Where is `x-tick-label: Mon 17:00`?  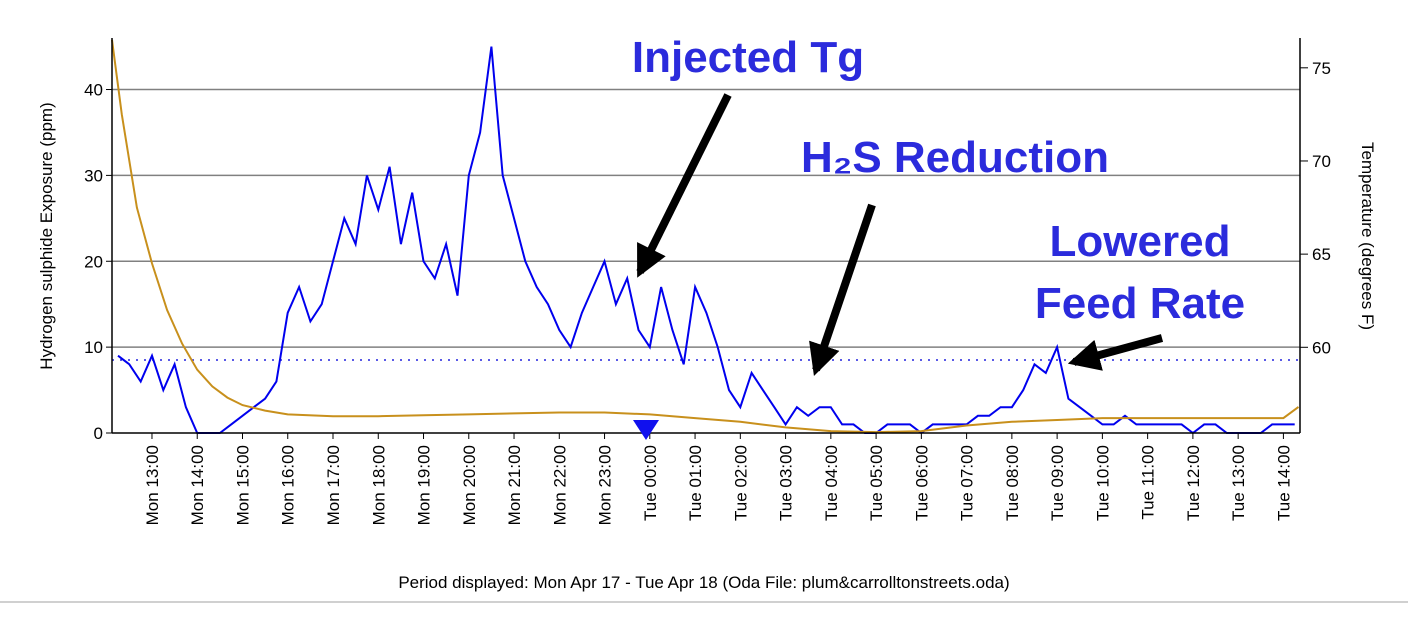
x-tick-label: Mon 17:00 is located at coordinates (333, 485).